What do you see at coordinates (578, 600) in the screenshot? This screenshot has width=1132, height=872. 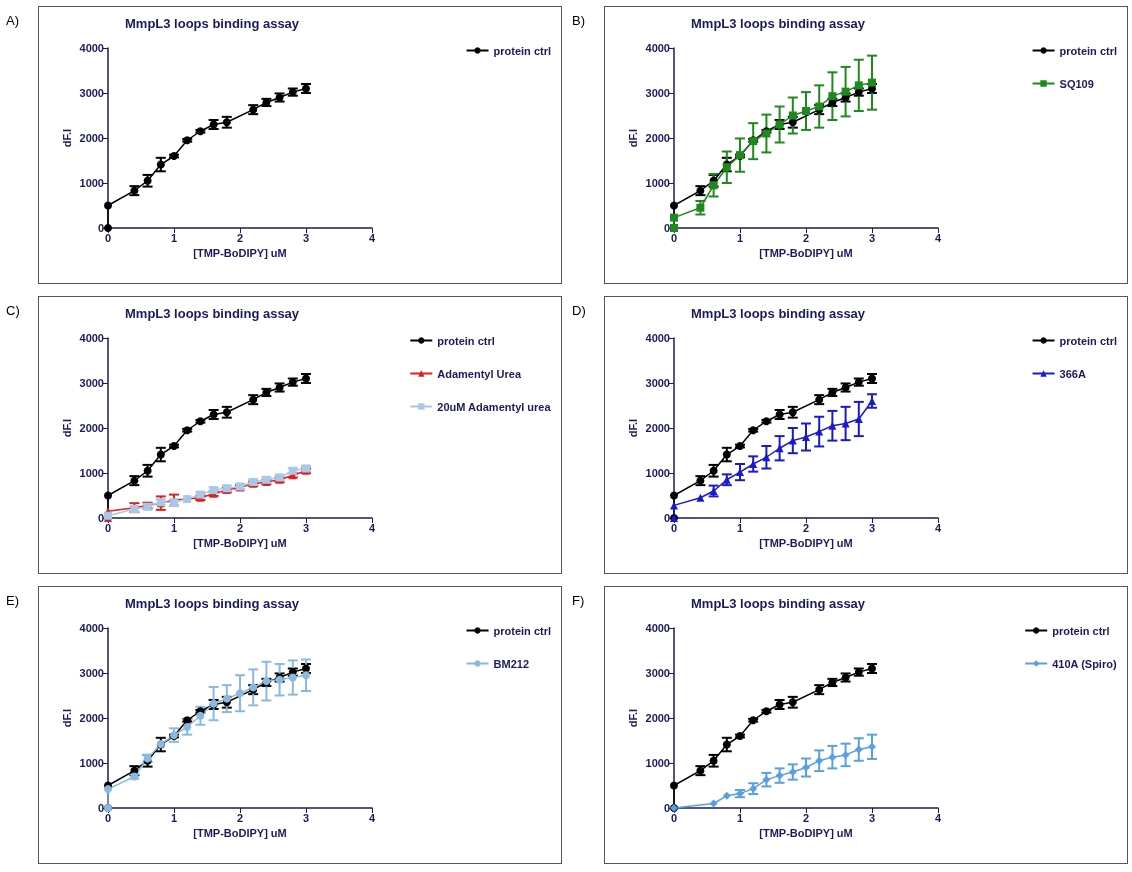 I see `text: F)` at bounding box center [578, 600].